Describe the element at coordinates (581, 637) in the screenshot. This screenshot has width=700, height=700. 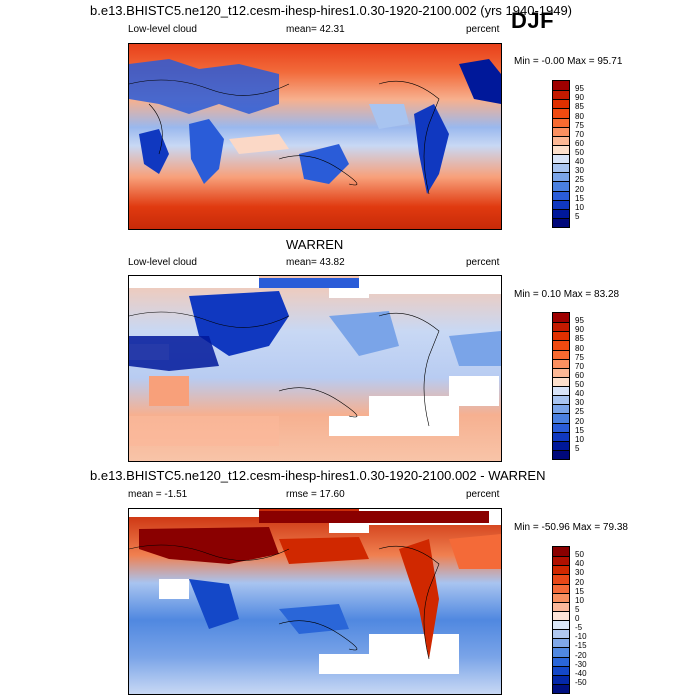
I see `colorbar-tick-label: -10` at that location.